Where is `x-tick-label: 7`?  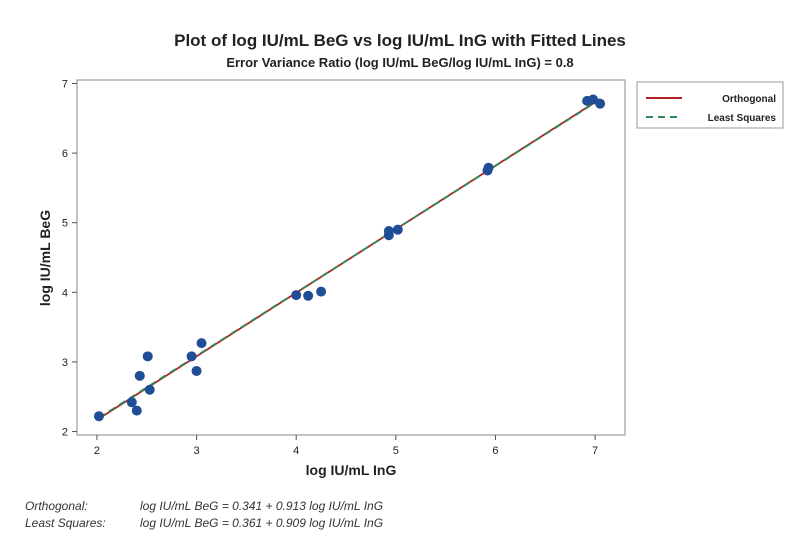
x-tick-label: 7 is located at coordinates (595, 451).